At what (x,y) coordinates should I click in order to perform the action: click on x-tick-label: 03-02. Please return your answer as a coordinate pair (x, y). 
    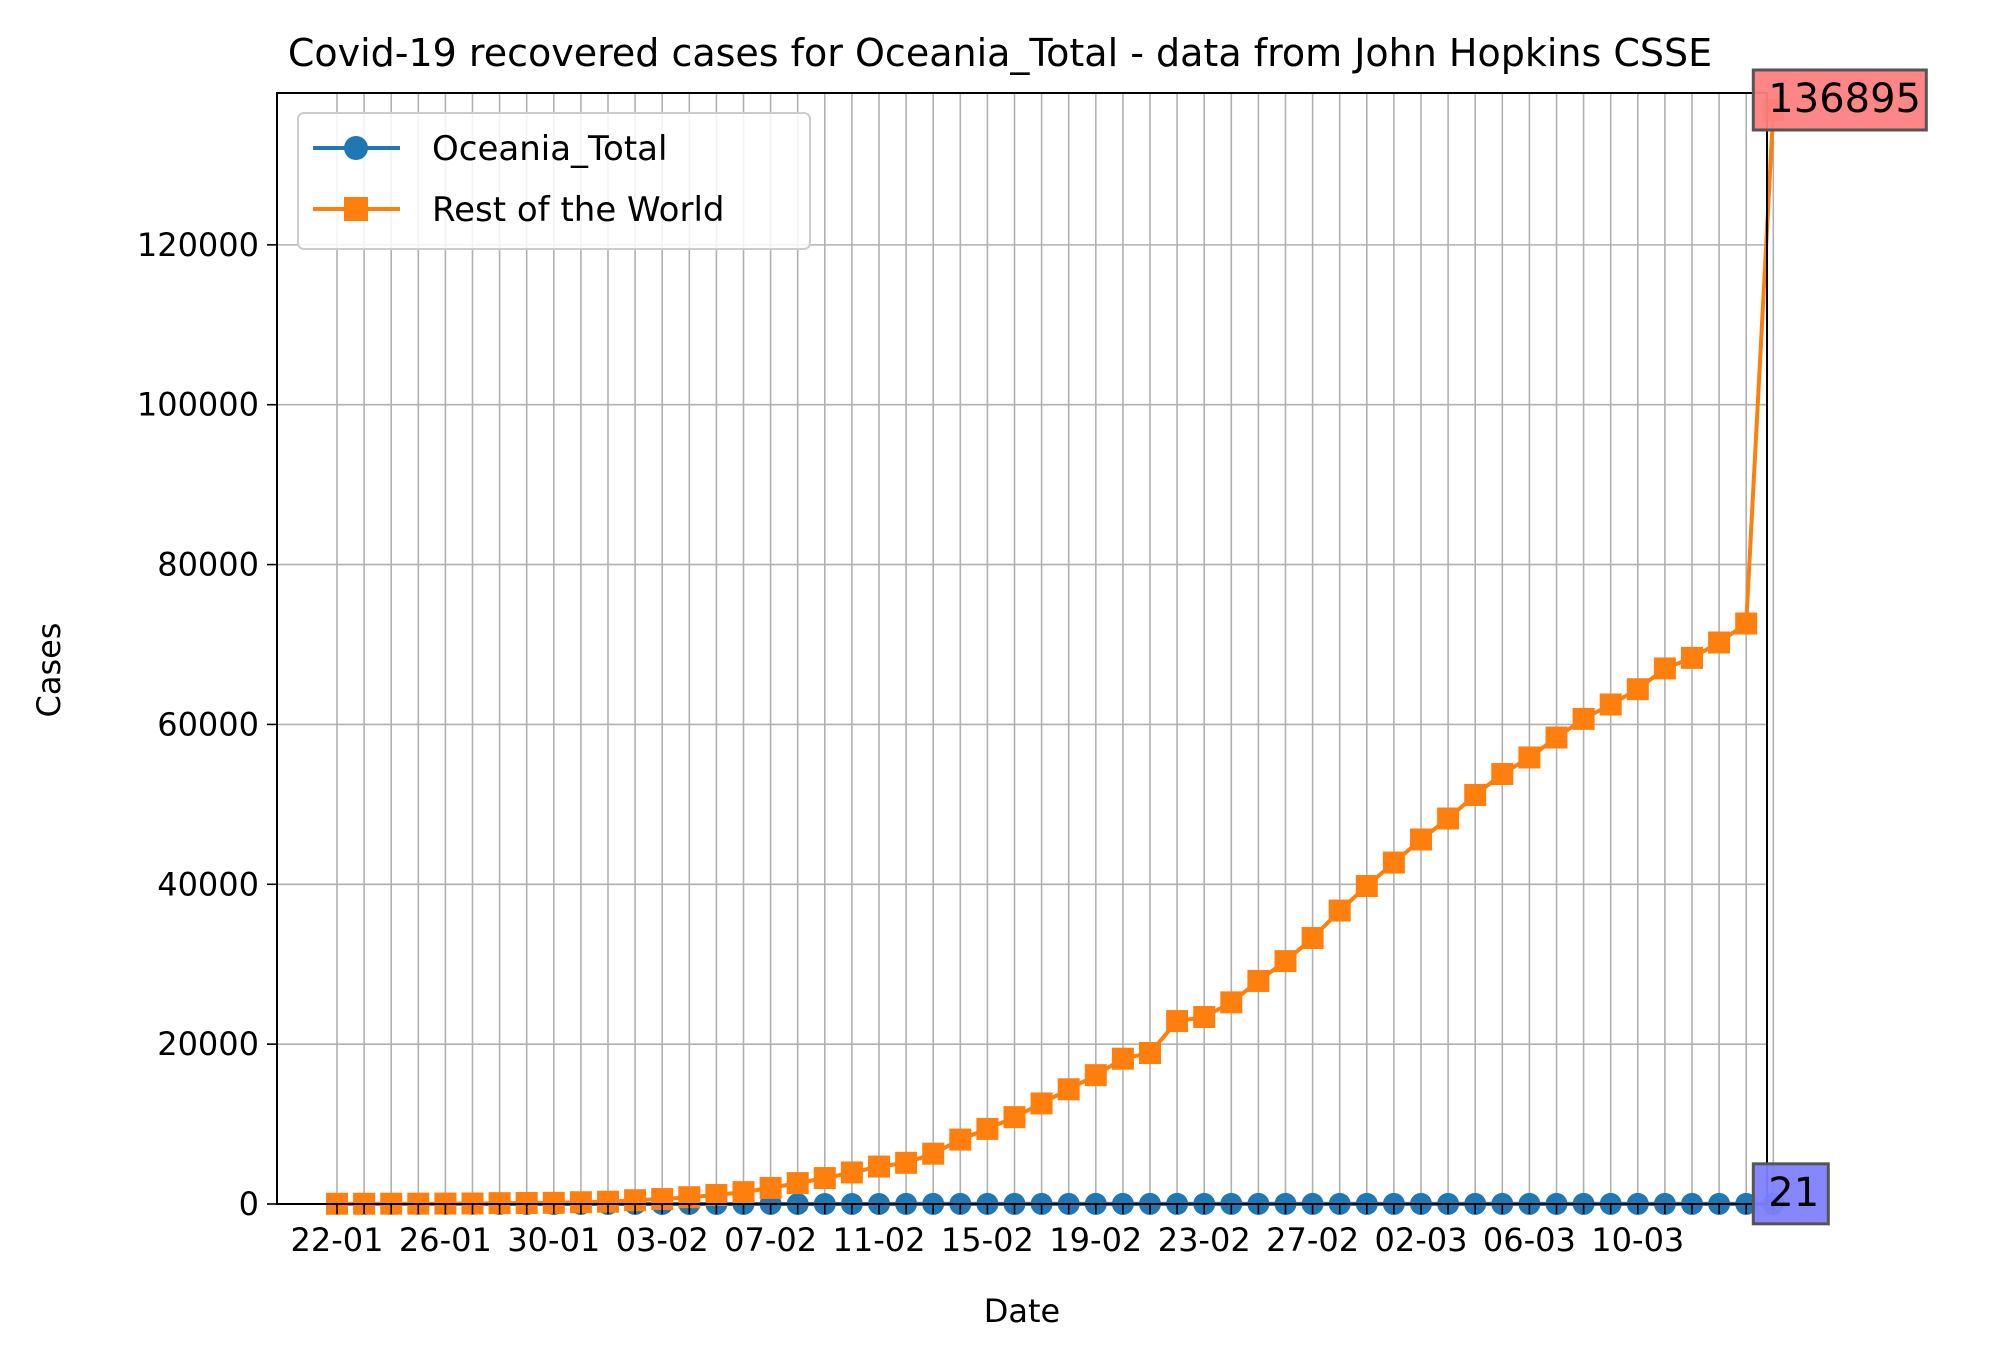
    Looking at the image, I should click on (662, 1240).